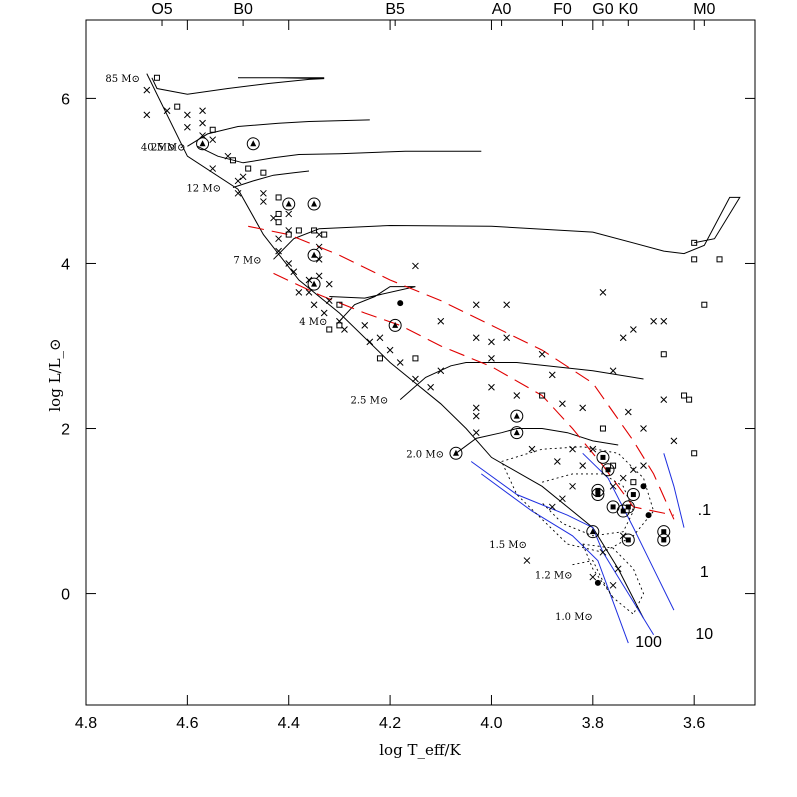 The height and width of the screenshot is (797, 797). What do you see at coordinates (704, 9) in the screenshot?
I see `spectral-type-label: M0` at bounding box center [704, 9].